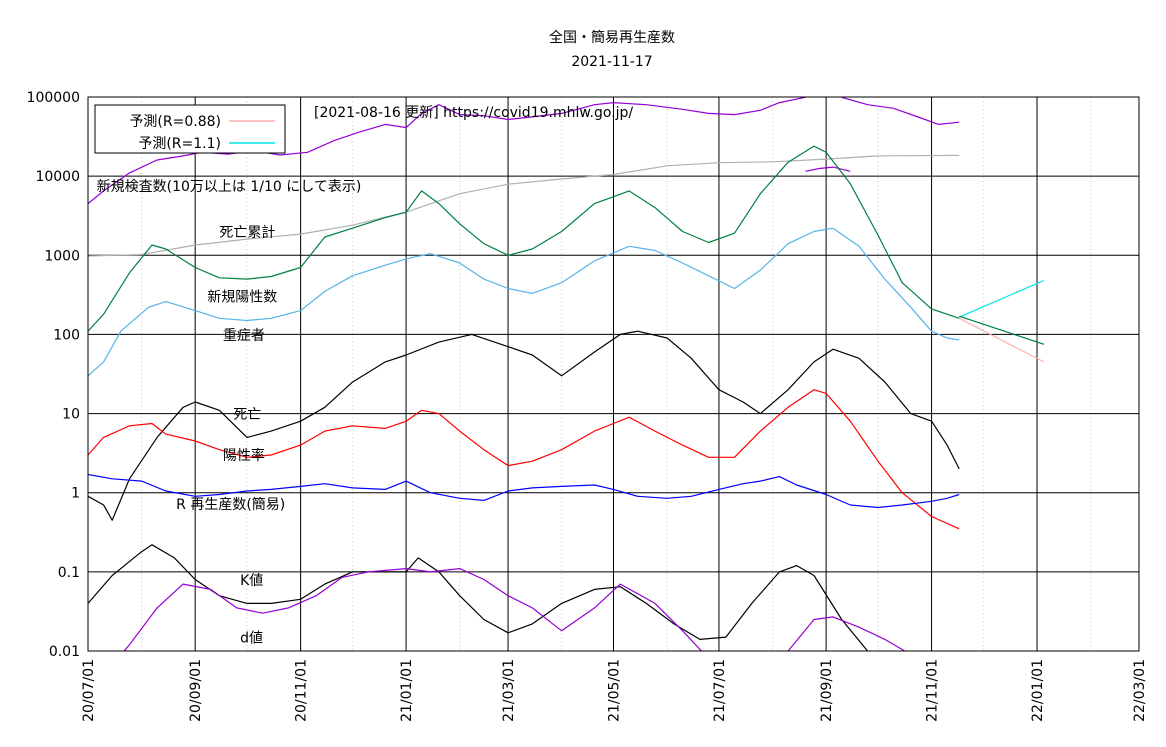 The image size is (1166, 747). What do you see at coordinates (933, 690) in the screenshot?
I see `x-tick-label: 21/11/01` at bounding box center [933, 690].